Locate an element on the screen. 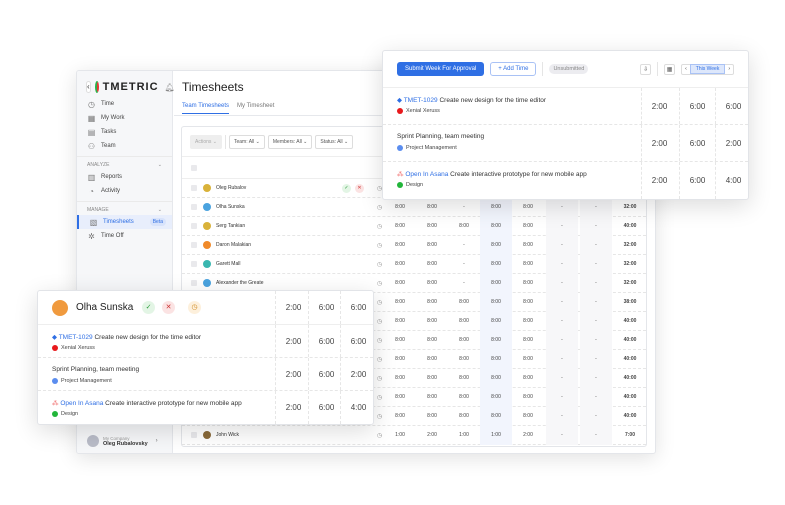 The height and width of the screenshot is (505, 785). this-week-button: This Week is located at coordinates (707, 69).